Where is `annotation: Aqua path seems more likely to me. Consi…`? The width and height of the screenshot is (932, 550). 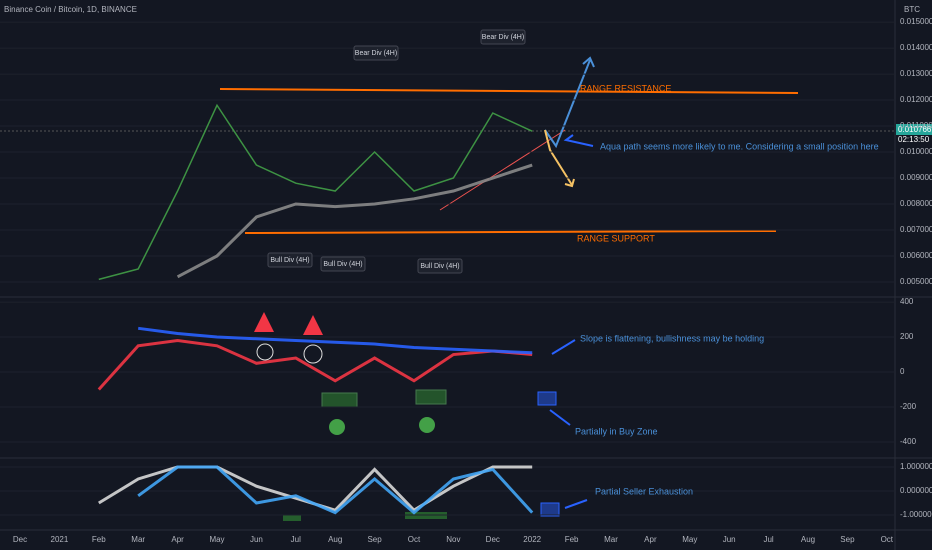
annotation: Aqua path seems more likely to me. Consi… is located at coordinates (739, 146).